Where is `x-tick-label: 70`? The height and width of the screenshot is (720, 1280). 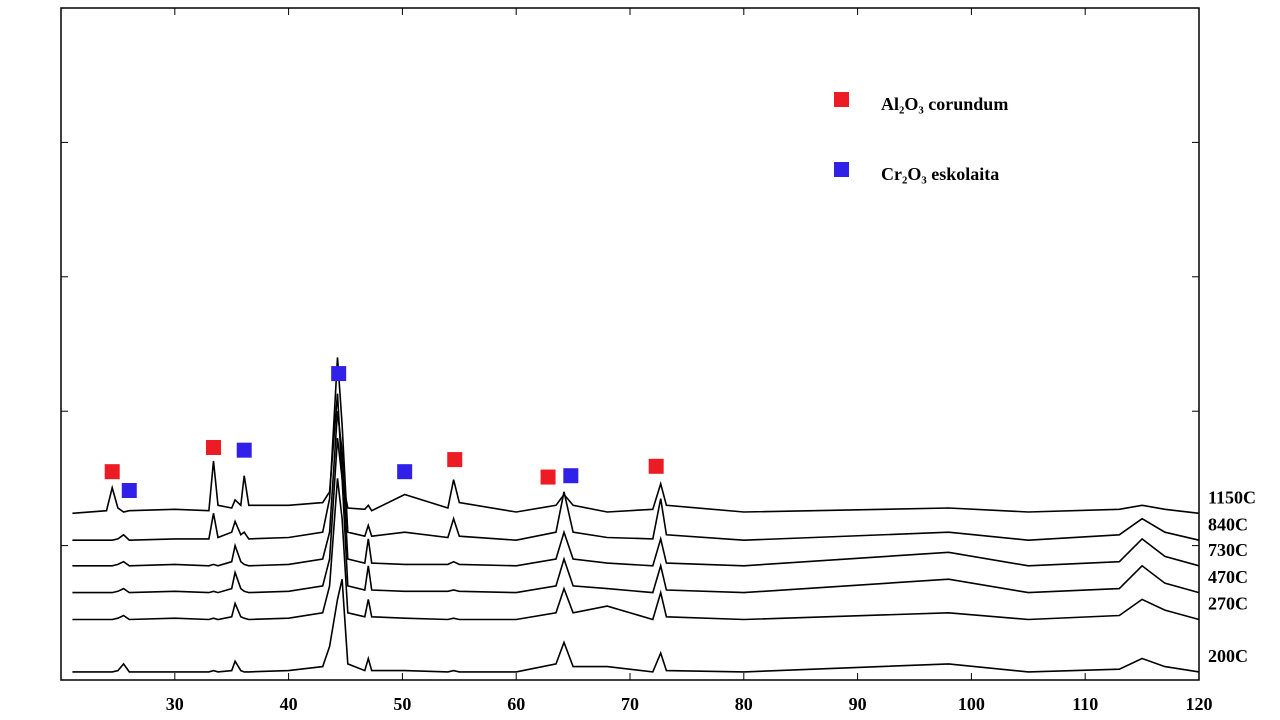
x-tick-label: 70 is located at coordinates (630, 704).